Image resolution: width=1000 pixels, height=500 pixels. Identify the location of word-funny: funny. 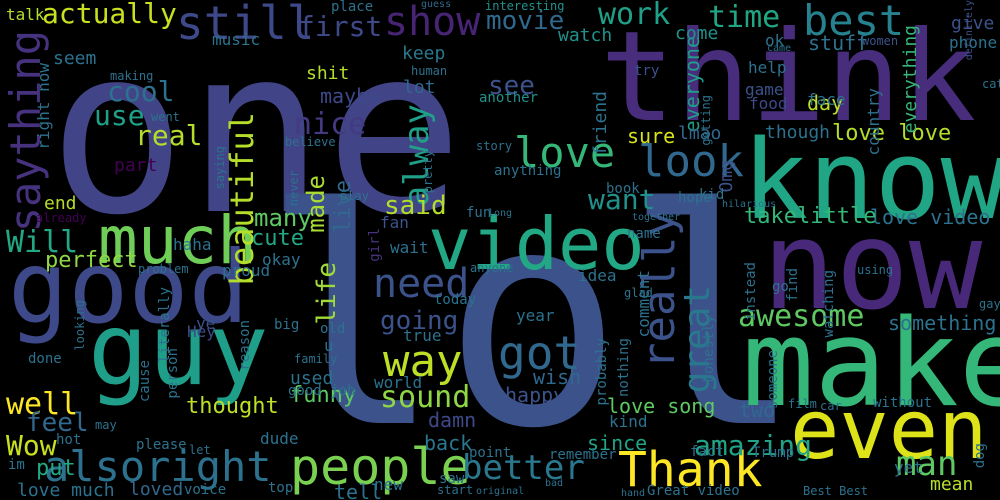
(323, 395).